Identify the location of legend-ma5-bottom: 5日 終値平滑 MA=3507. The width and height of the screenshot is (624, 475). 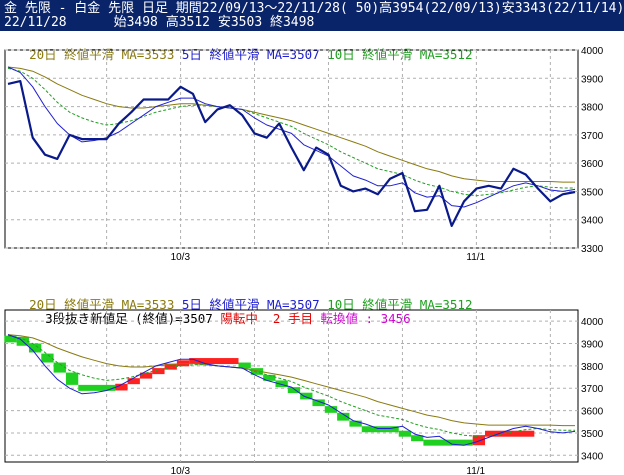
(250, 304).